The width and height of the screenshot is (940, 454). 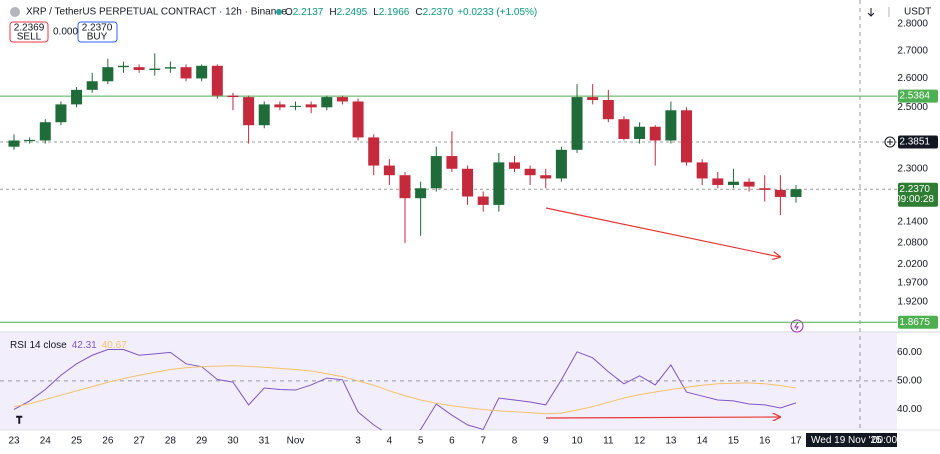 I want to click on ohlc-key: H, so click(x=332, y=12).